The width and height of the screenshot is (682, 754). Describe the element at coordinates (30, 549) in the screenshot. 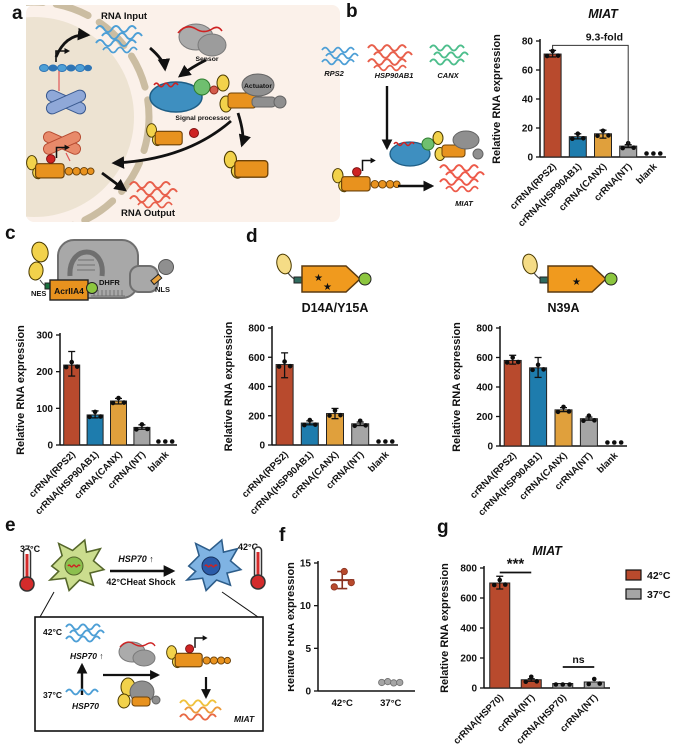

I see `temp-37-label: 37°C` at that location.